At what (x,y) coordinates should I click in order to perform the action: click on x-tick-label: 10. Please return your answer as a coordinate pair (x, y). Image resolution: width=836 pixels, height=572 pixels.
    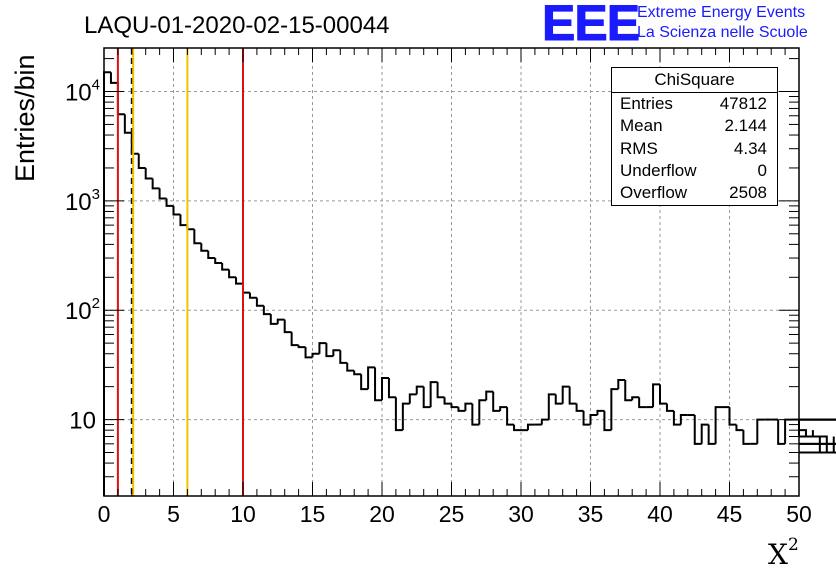
    Looking at the image, I should click on (243, 514).